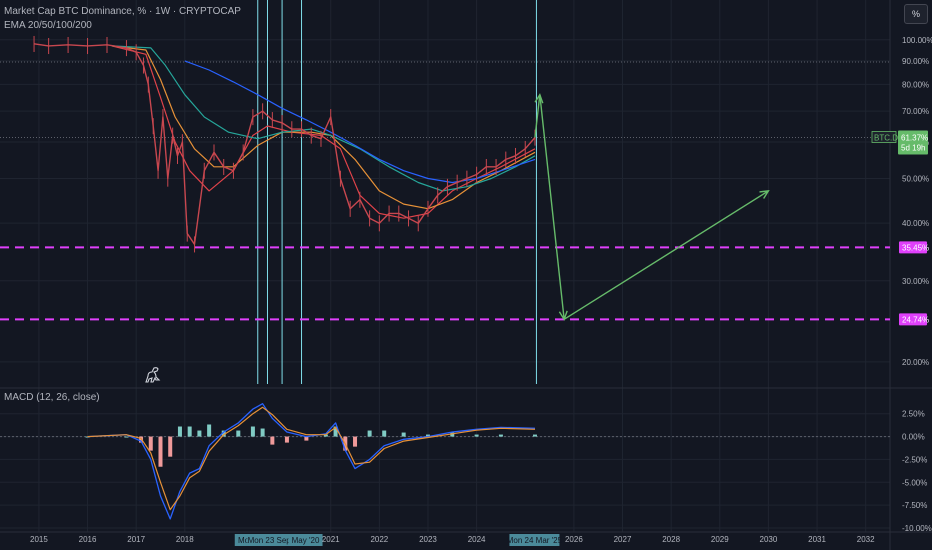  What do you see at coordinates (428, 539) in the screenshot?
I see `x-tick-label: 2023` at bounding box center [428, 539].